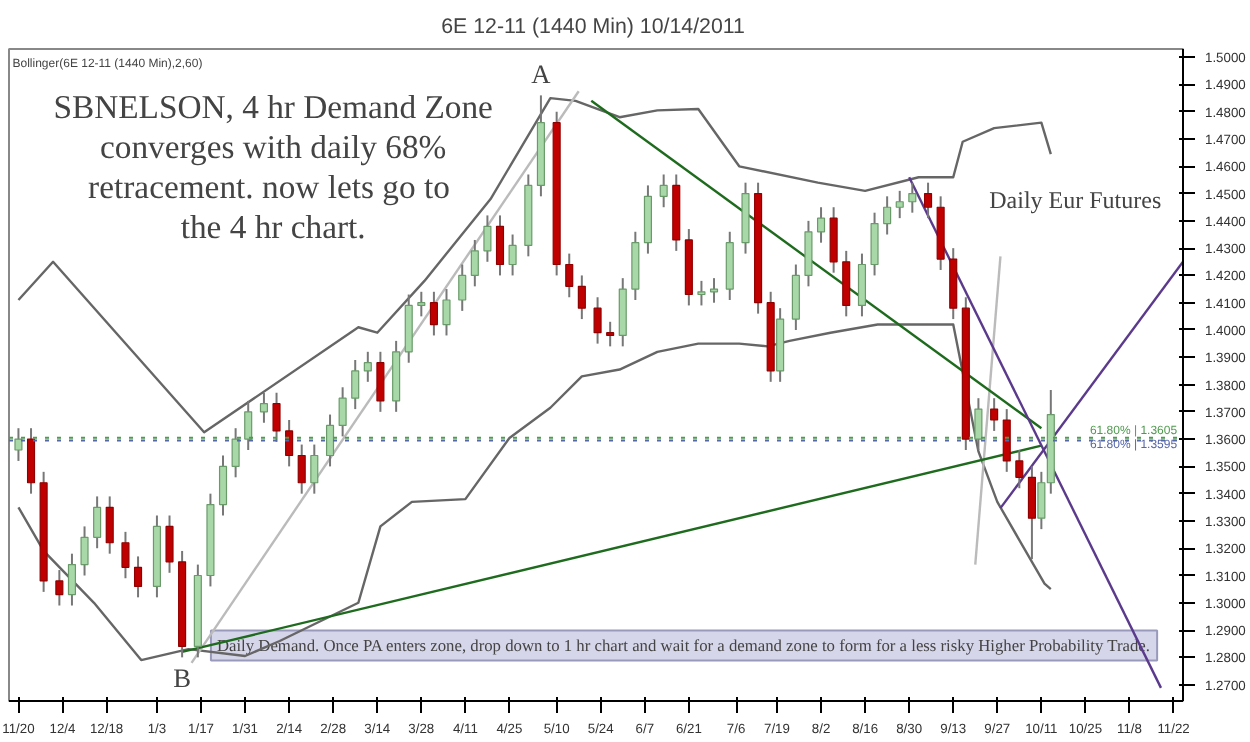 Image resolution: width=1250 pixels, height=742 pixels. I want to click on chart-title: 6E 12-11 (1440 Min) 10/14/2011, so click(593, 27).